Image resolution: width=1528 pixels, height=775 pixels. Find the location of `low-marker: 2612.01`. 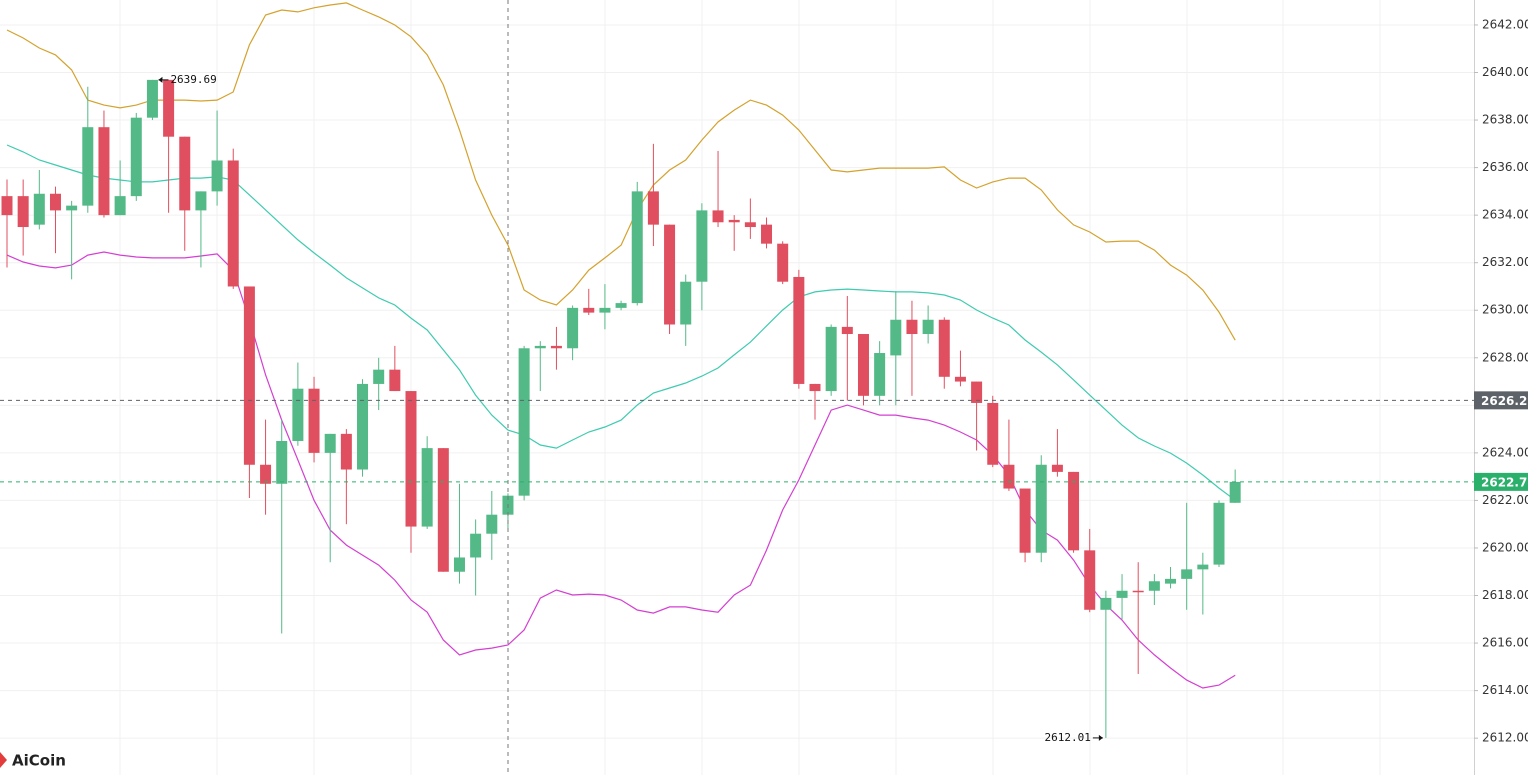

low-marker: 2612.01 is located at coordinates (1068, 737).